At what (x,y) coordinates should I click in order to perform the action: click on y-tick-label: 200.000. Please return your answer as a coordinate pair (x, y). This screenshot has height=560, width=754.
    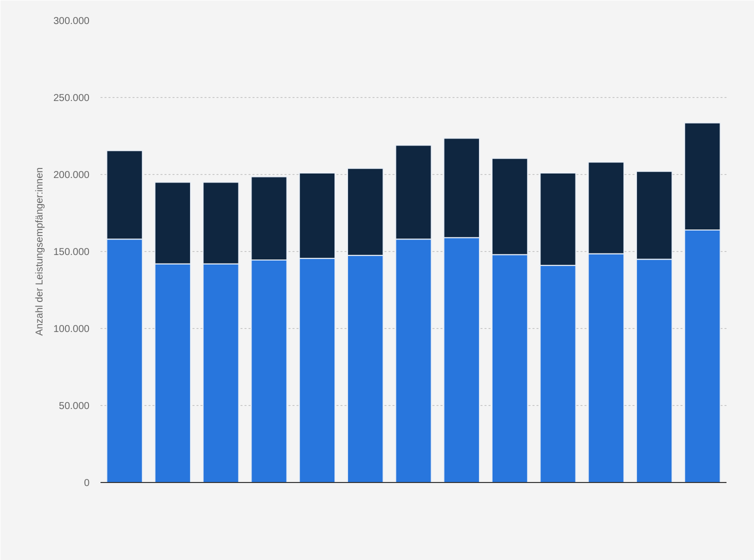
    Looking at the image, I should click on (71, 175).